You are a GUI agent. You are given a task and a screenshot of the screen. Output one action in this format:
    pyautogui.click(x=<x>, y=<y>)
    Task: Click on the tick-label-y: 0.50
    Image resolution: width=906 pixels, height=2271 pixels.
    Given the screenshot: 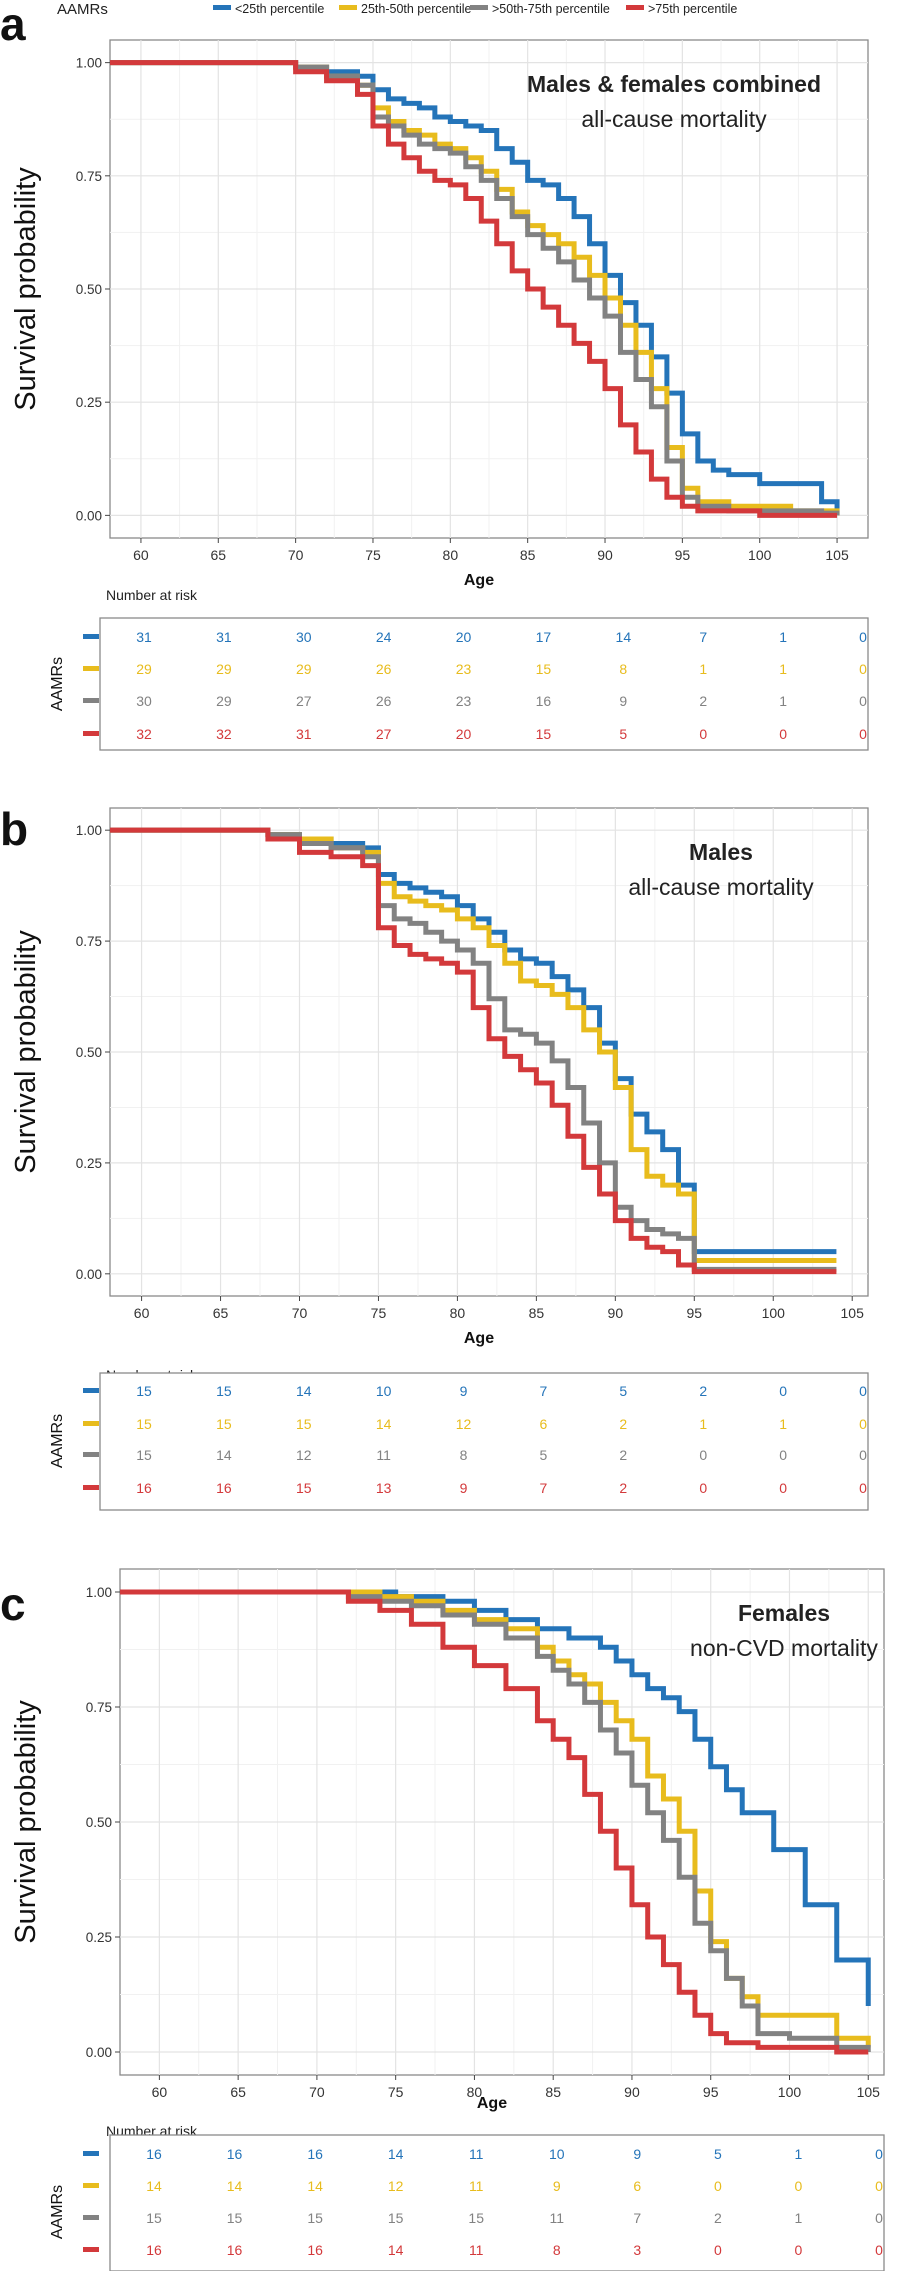 What is the action you would take?
    pyautogui.click(x=89, y=289)
    